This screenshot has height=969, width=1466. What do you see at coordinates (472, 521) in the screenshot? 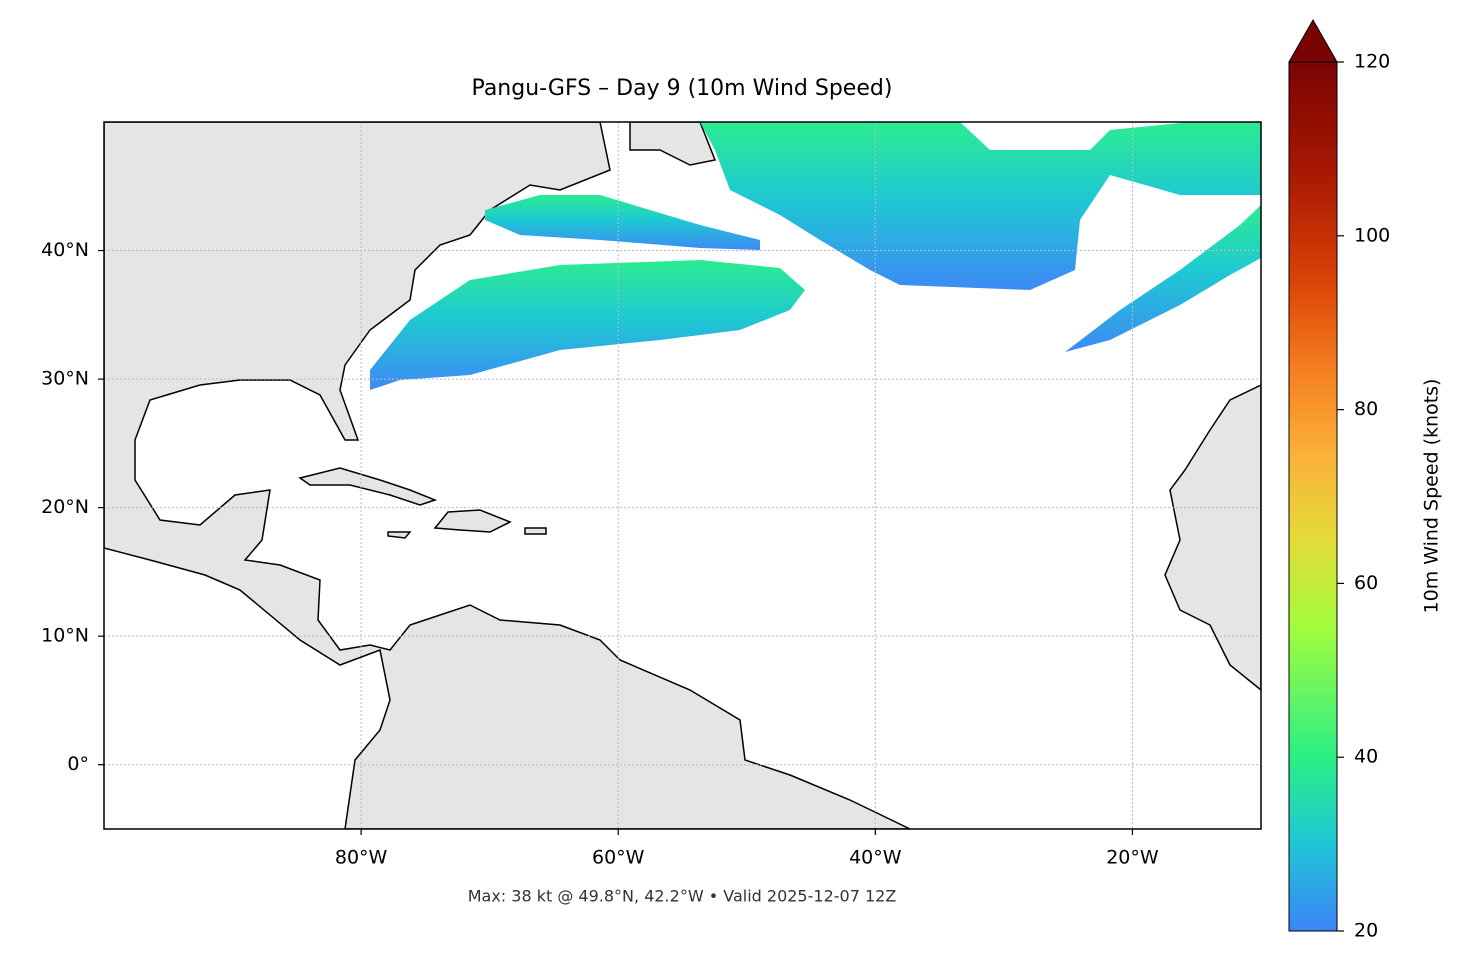
I see `land-hispaniola` at bounding box center [472, 521].